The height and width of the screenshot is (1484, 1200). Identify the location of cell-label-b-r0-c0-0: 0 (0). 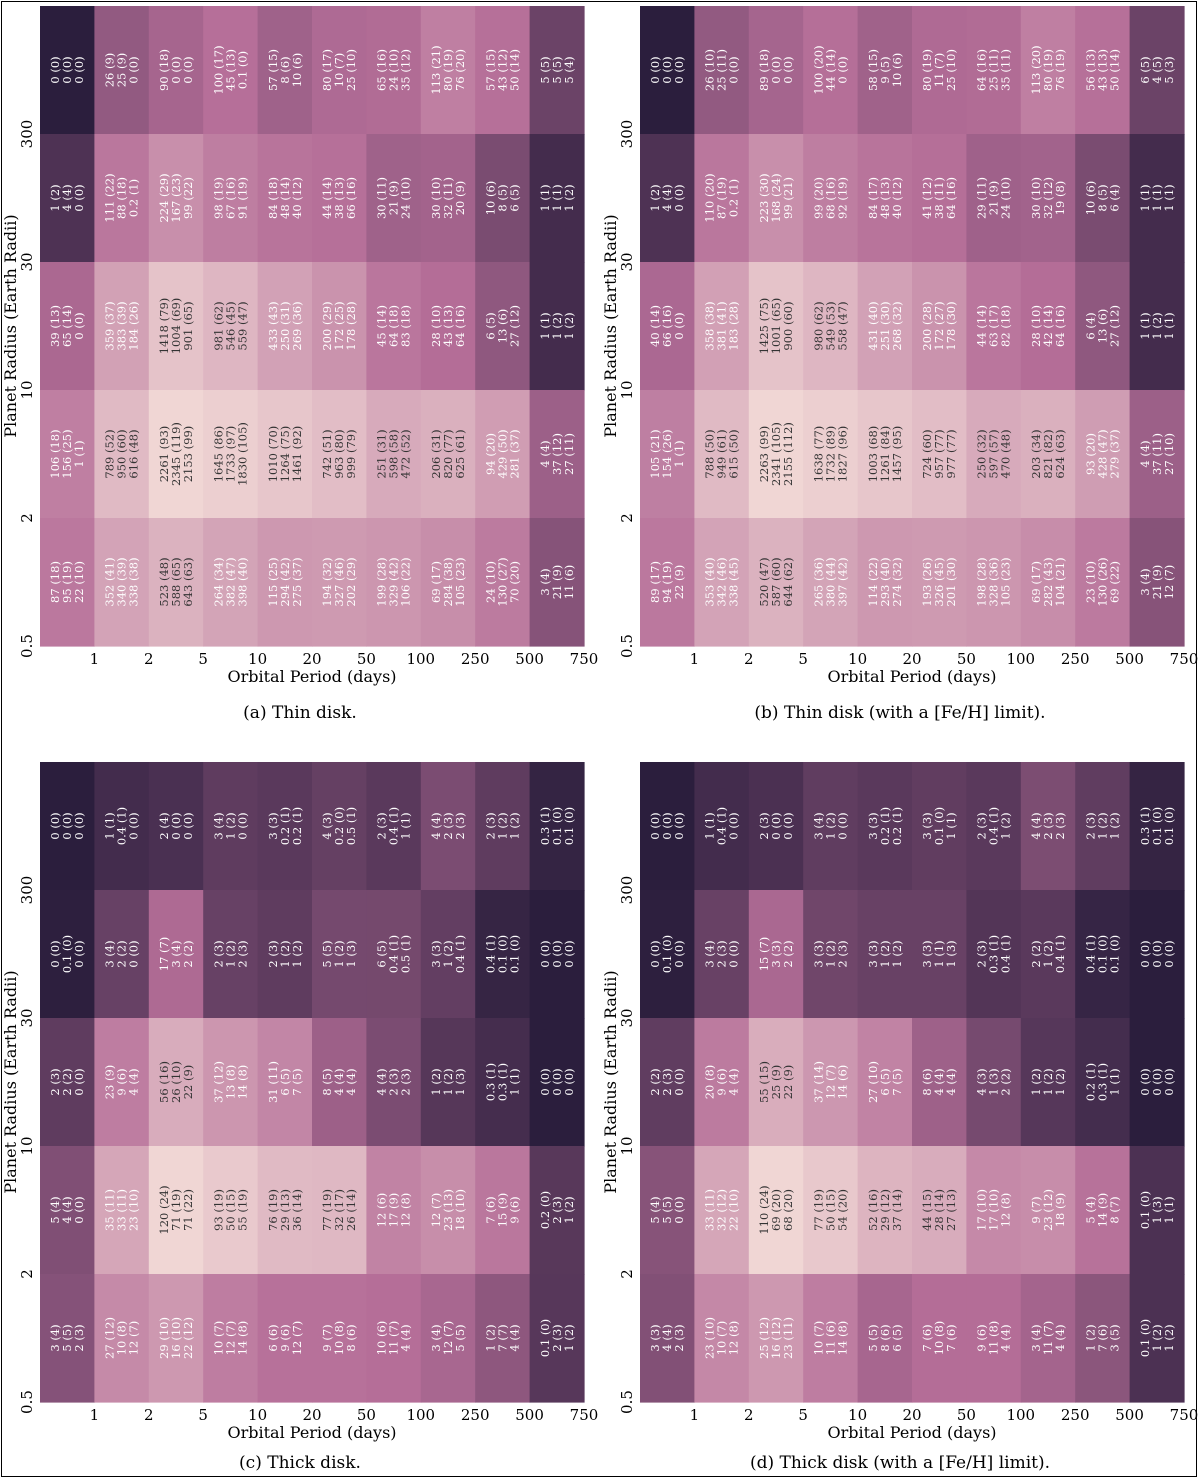
(655, 69).